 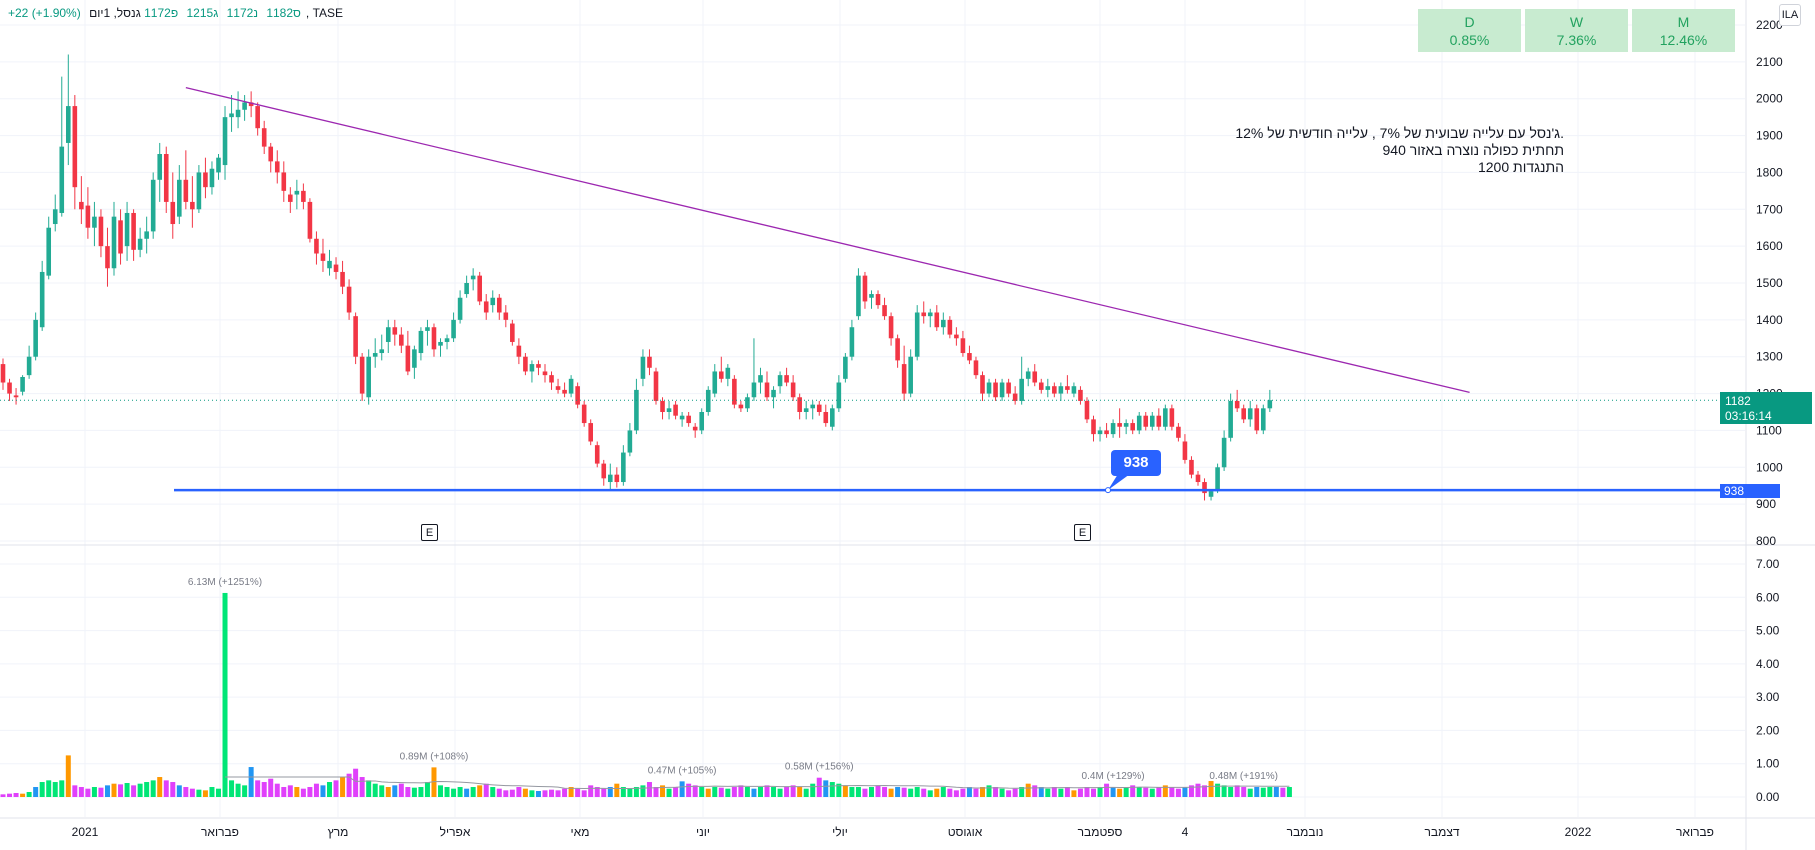 What do you see at coordinates (1766, 408) in the screenshot?
I see `last-price-label: 1182 03:16:14` at bounding box center [1766, 408].